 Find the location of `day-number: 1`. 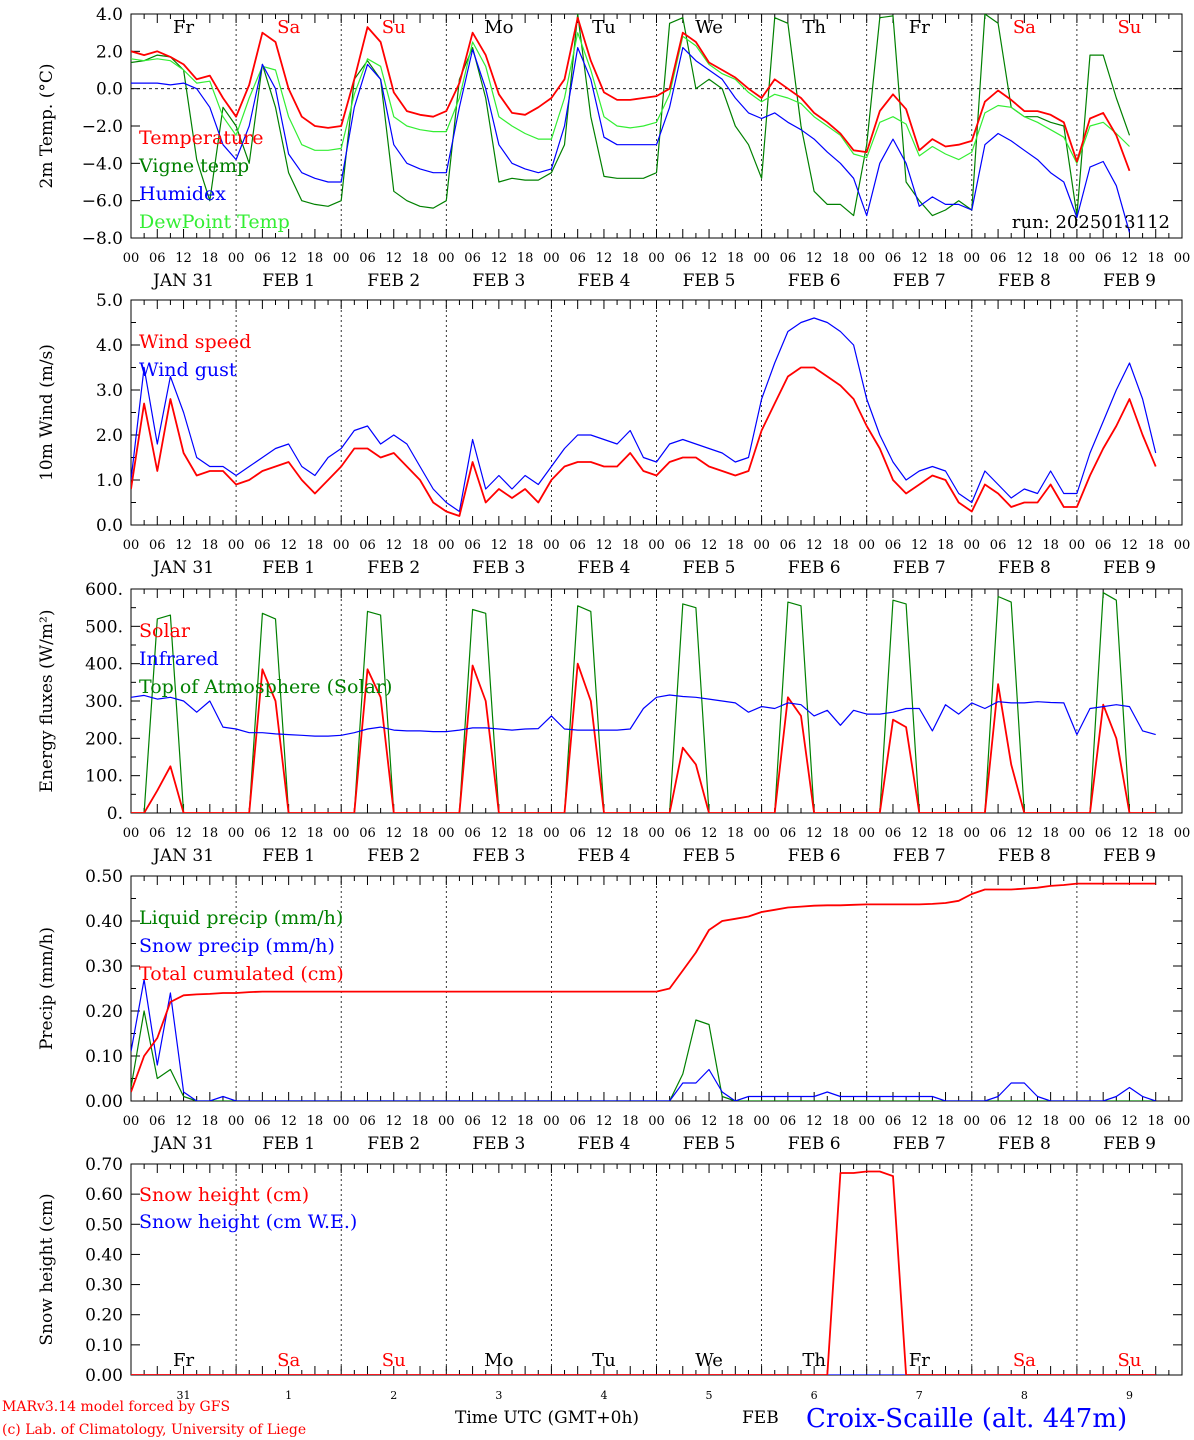

day-number: 1 is located at coordinates (288, 1395).